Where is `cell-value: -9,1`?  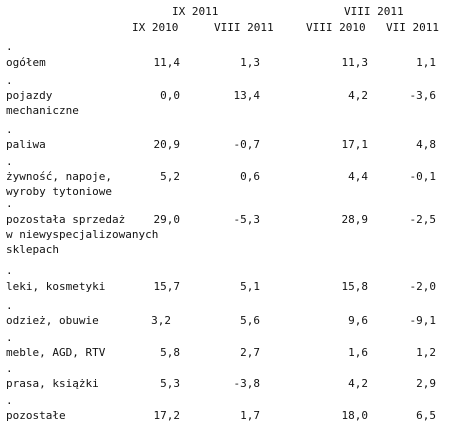
cell-value: -9,1 is located at coordinates (423, 320).